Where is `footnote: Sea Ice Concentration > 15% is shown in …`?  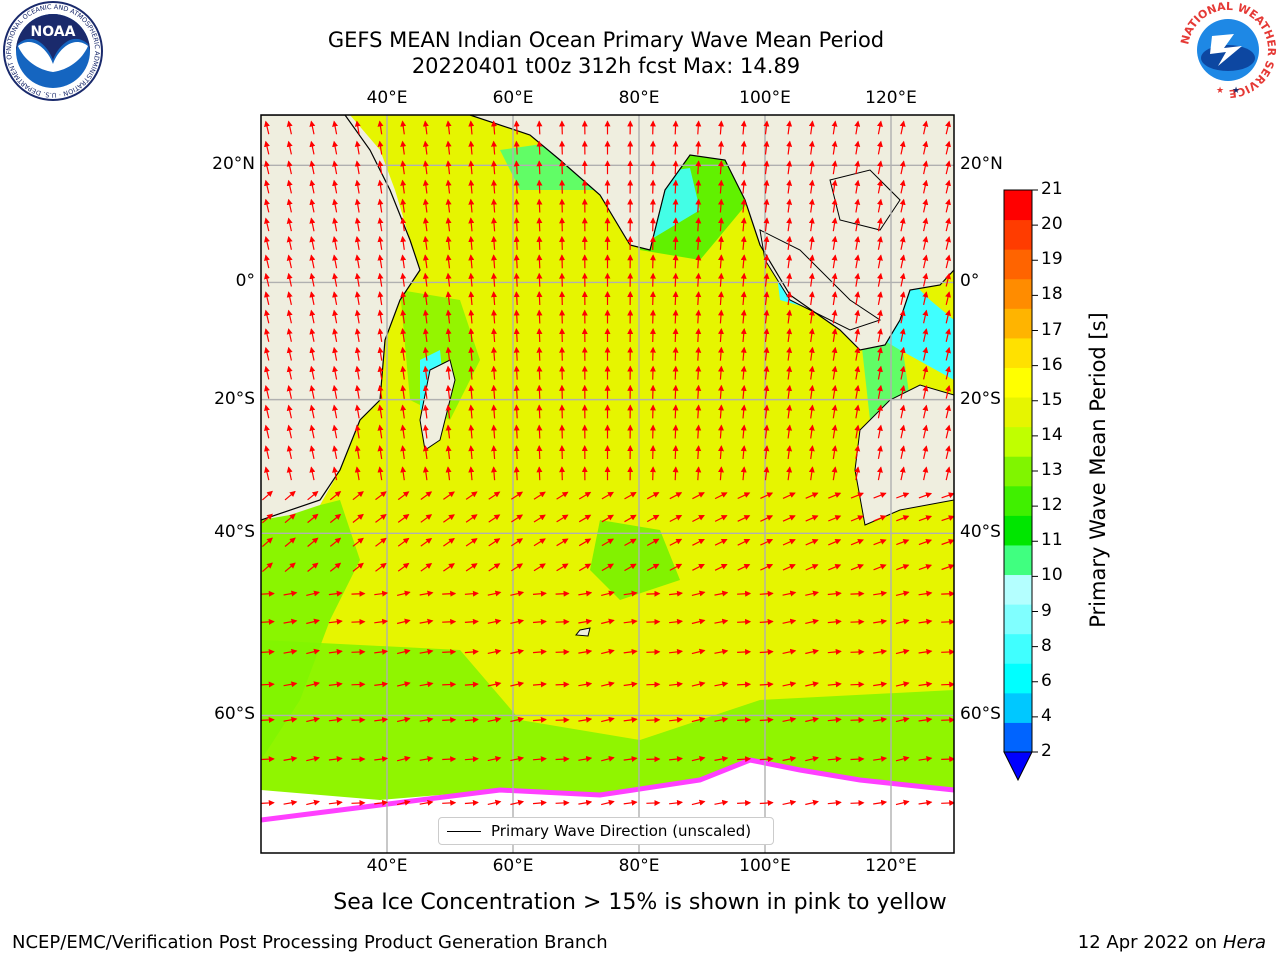
footnote: Sea Ice Concentration > 15% is shown in … is located at coordinates (640, 902).